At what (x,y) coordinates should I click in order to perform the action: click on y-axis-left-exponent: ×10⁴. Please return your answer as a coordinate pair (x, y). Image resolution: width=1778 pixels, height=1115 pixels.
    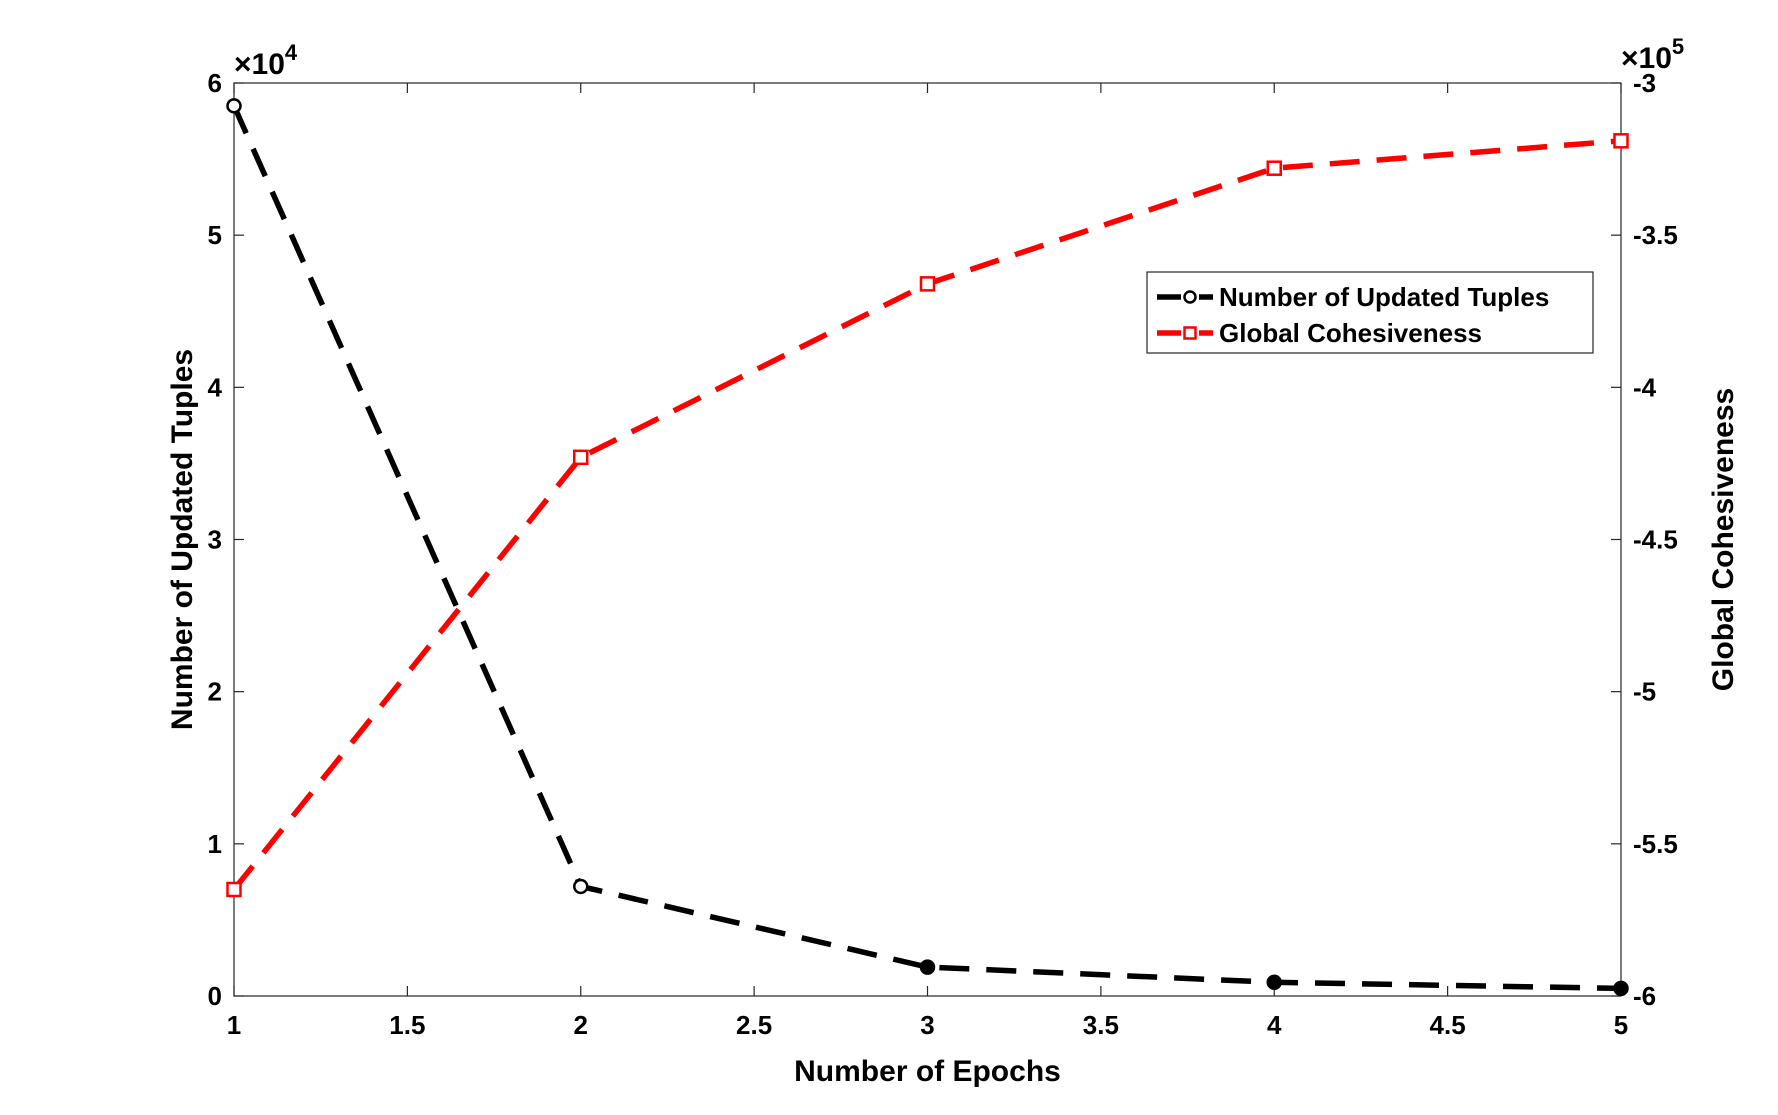
    Looking at the image, I should click on (266, 60).